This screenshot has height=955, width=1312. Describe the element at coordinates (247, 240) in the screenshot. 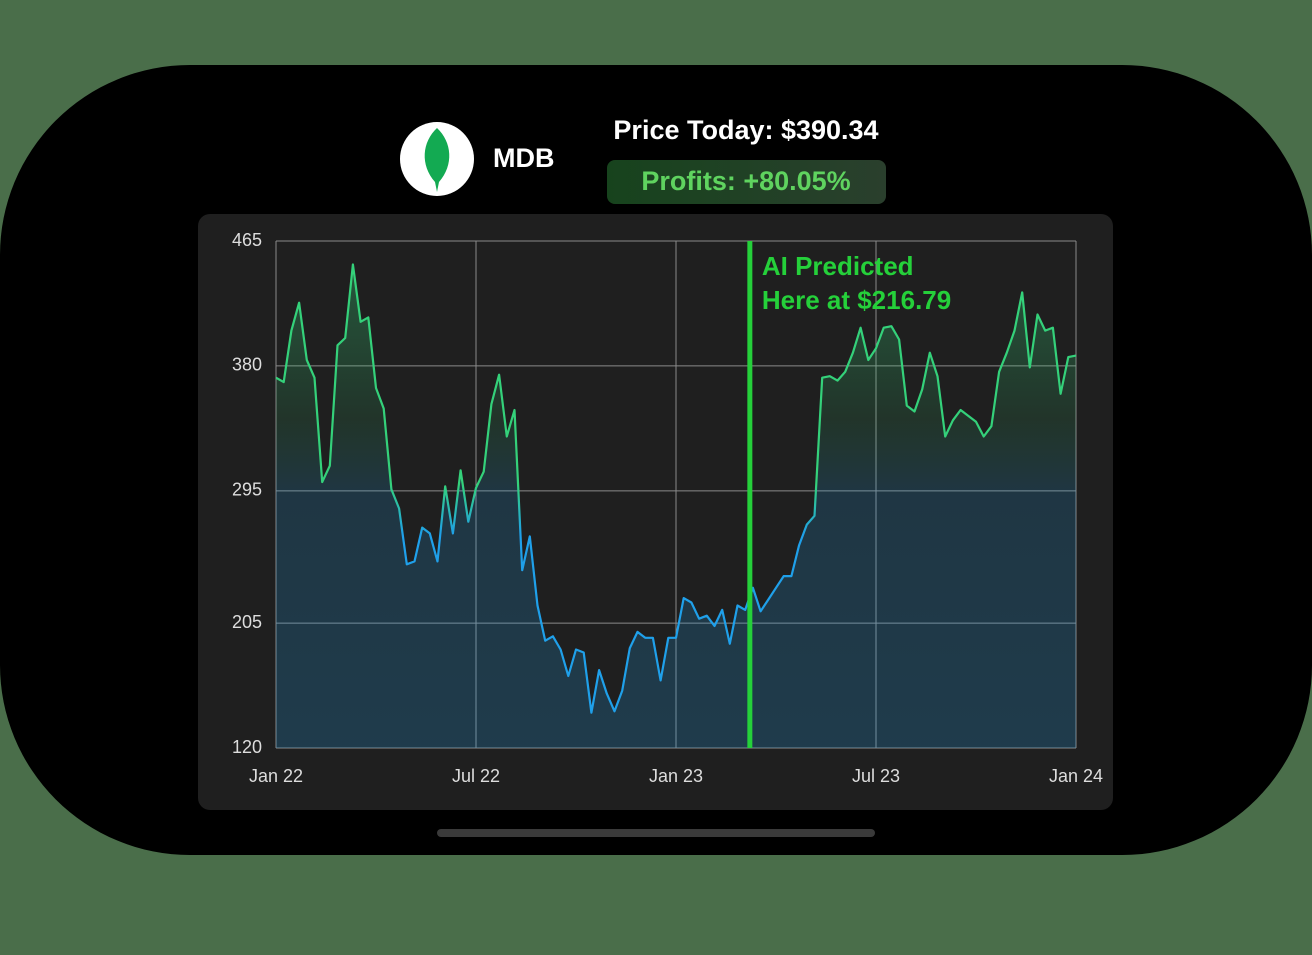

I see `y-tick-label: 465` at that location.